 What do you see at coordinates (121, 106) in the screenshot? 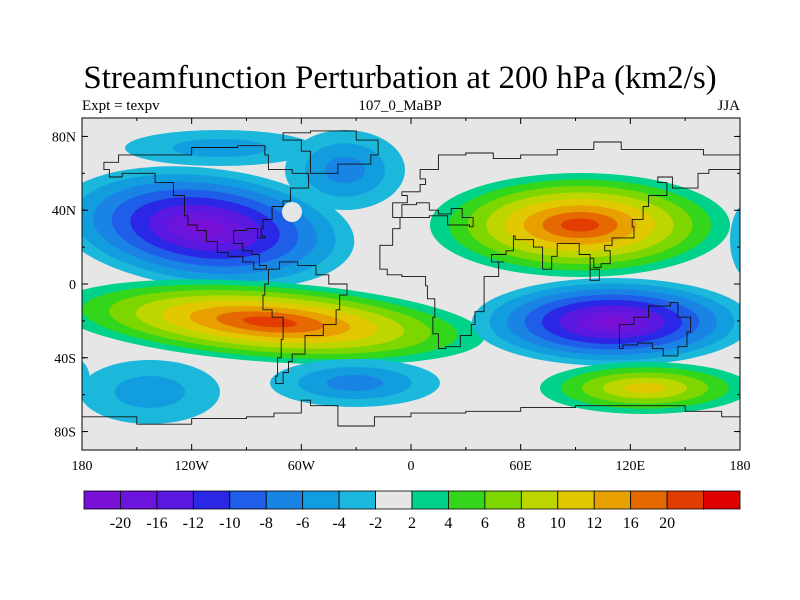
I see `left-string: Expt = texpv` at bounding box center [121, 106].